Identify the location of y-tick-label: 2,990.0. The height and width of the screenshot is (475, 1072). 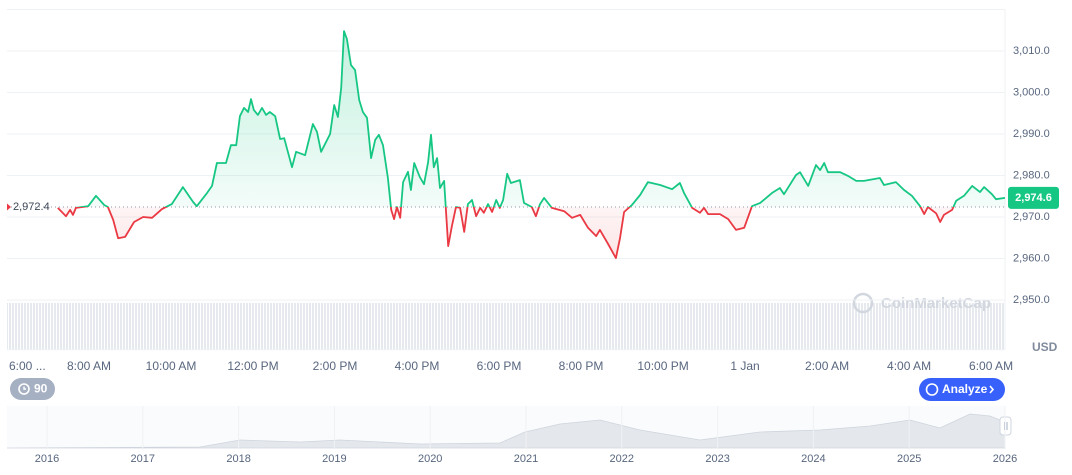
(1031, 134).